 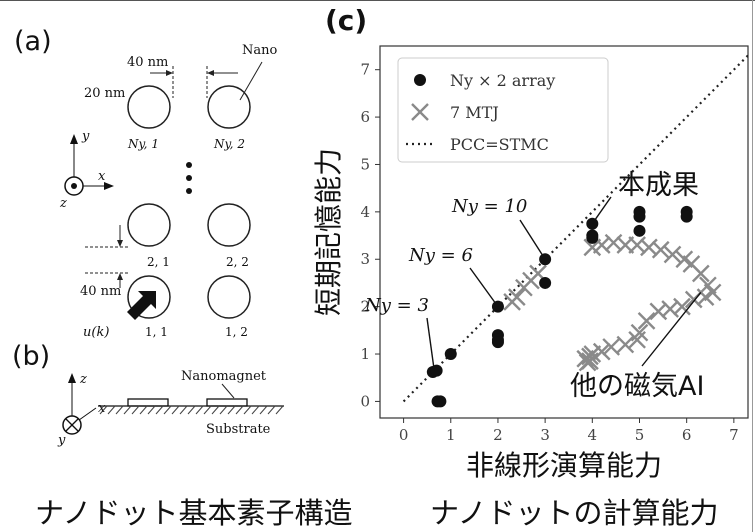 What do you see at coordinates (120, 243) in the screenshot?
I see `dim-vert-arrowhead-top` at bounding box center [120, 243].